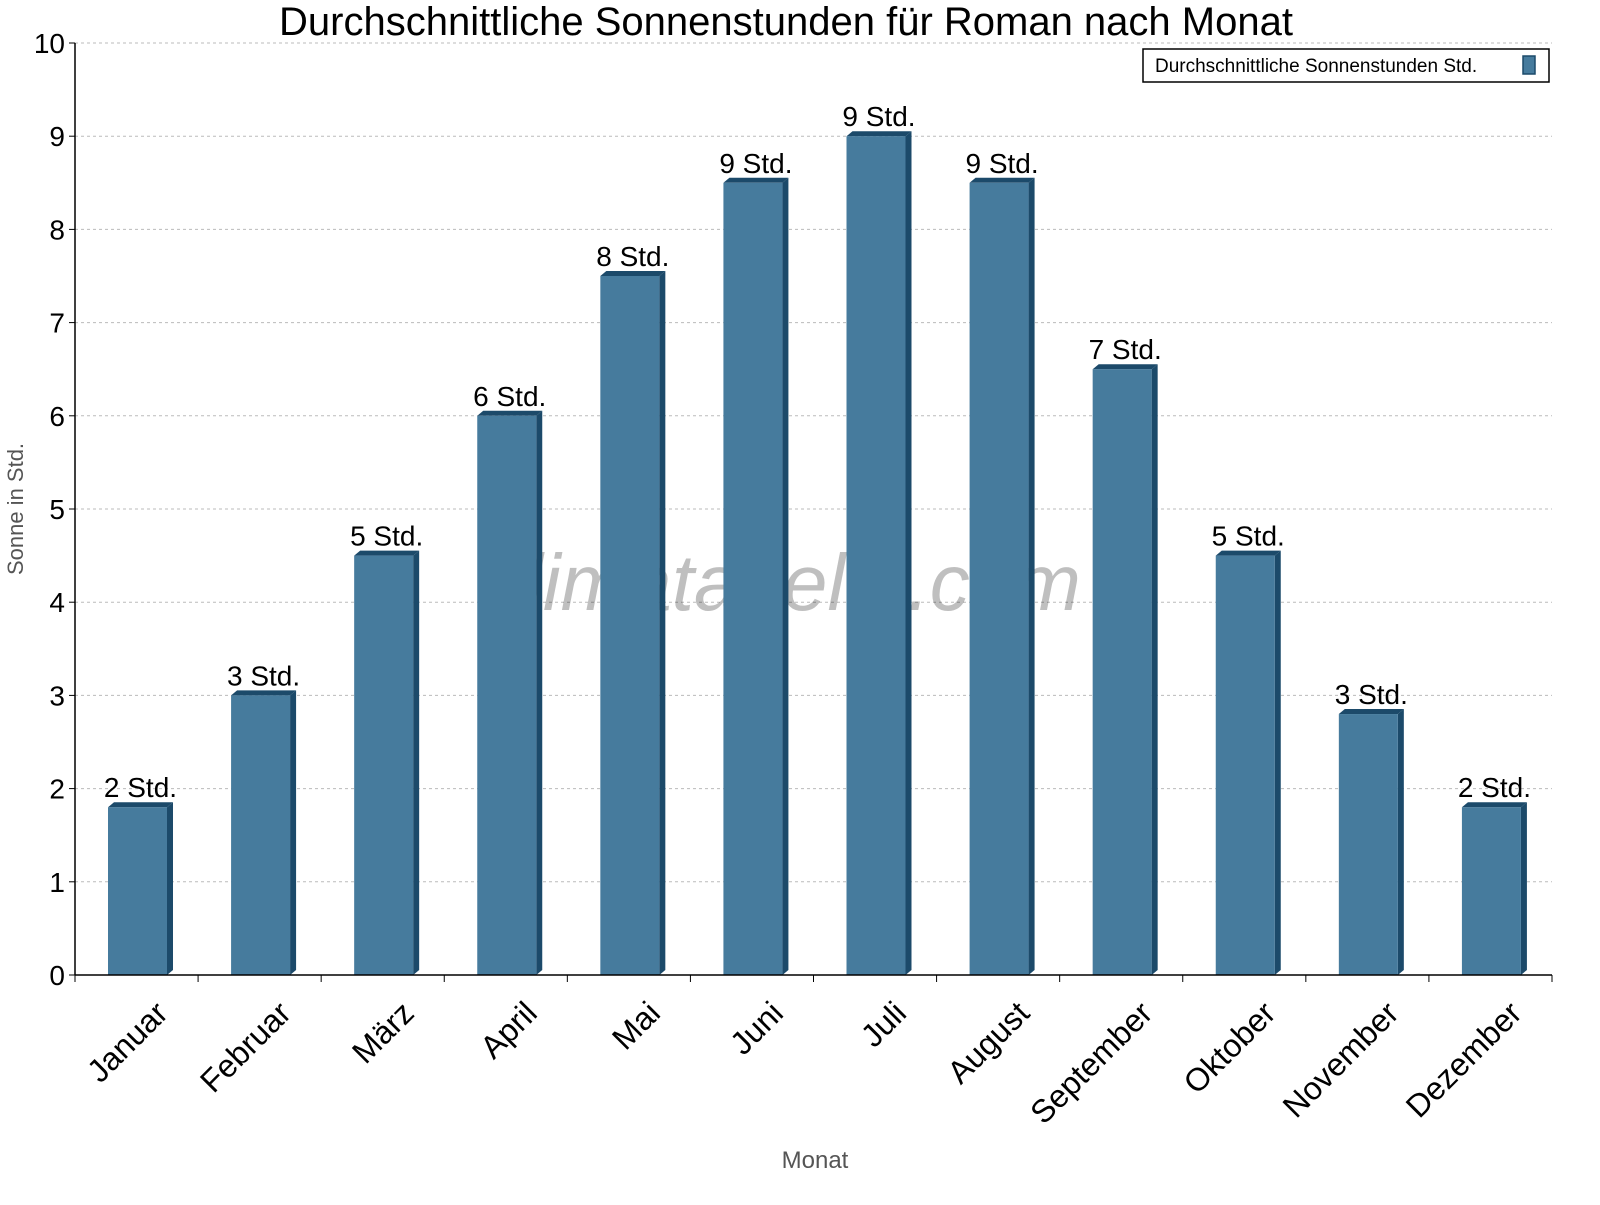 Image resolution: width=1600 pixels, height=1205 pixels. I want to click on x-tick-label: November, so click(1341, 1059).